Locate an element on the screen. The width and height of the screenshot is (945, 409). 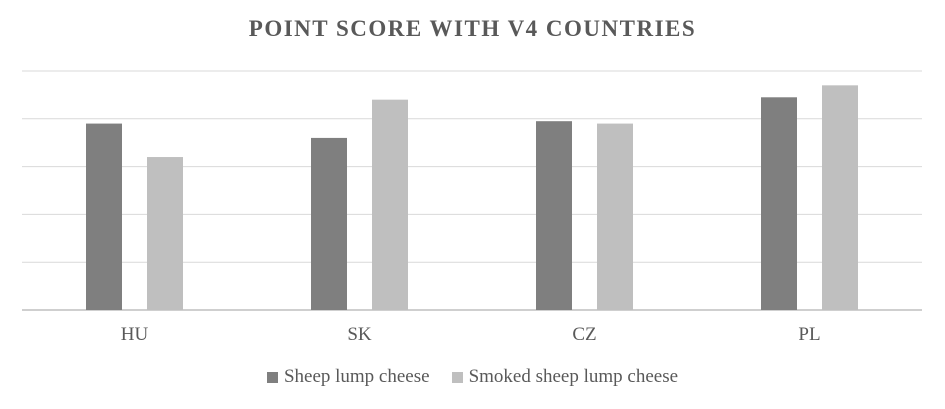
x-tick-label: CZ is located at coordinates (584, 334).